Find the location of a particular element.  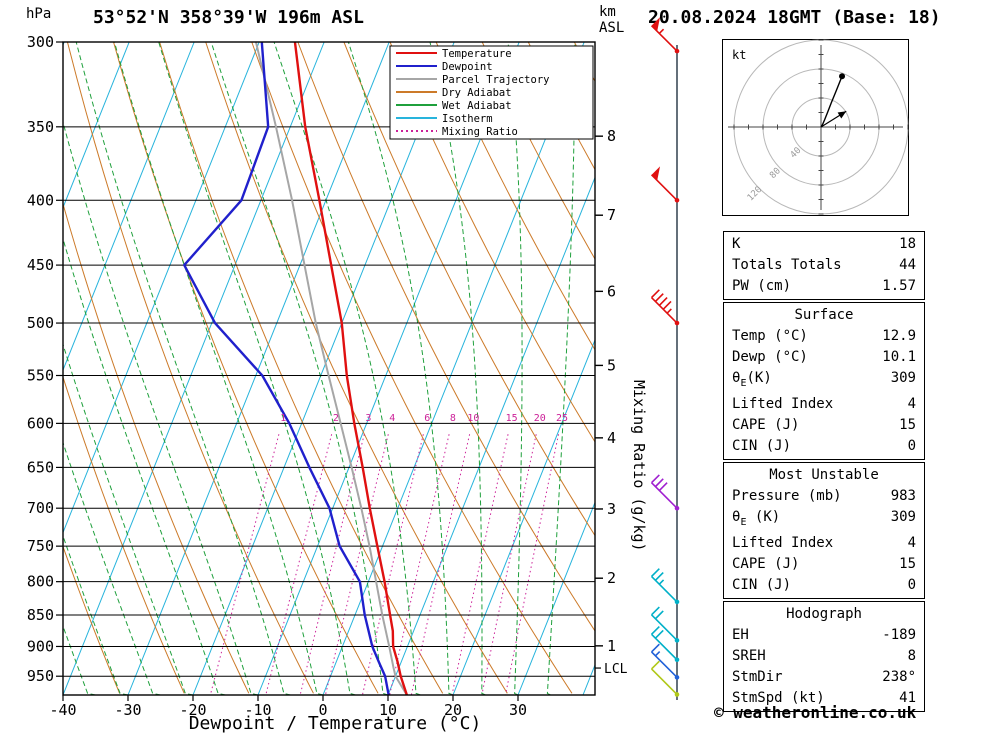

mixing-ratio-label: 20 is located at coordinates (540, 418).